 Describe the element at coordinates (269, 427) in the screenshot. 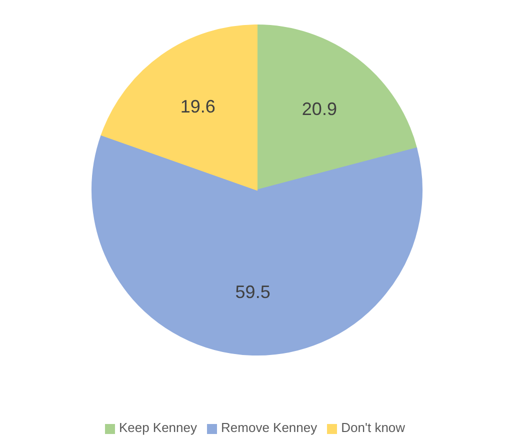

I see `legend-label: Remove Kenney` at that location.